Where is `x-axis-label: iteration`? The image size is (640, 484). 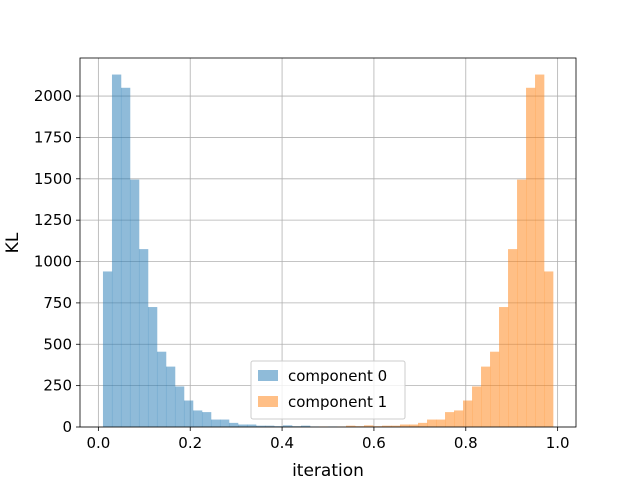
x-axis-label: iteration is located at coordinates (328, 470).